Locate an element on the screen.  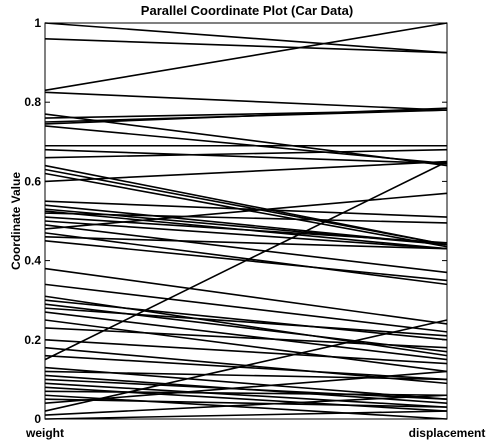
y-axis-label: Coordinate Value is located at coordinates (16, 221).